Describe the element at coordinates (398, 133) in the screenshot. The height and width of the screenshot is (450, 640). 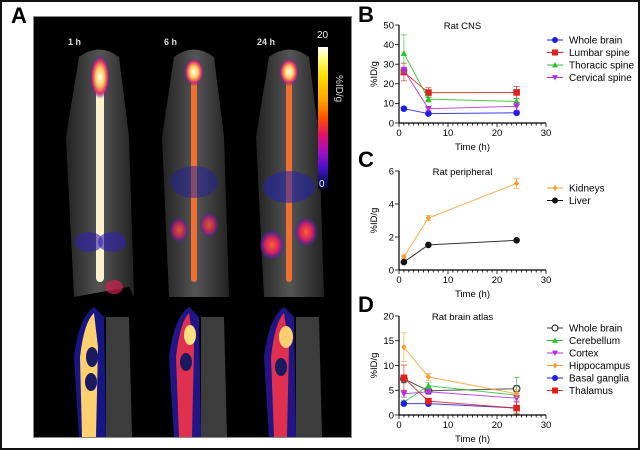
I see `chart-b-x-tick-label: 0` at that location.